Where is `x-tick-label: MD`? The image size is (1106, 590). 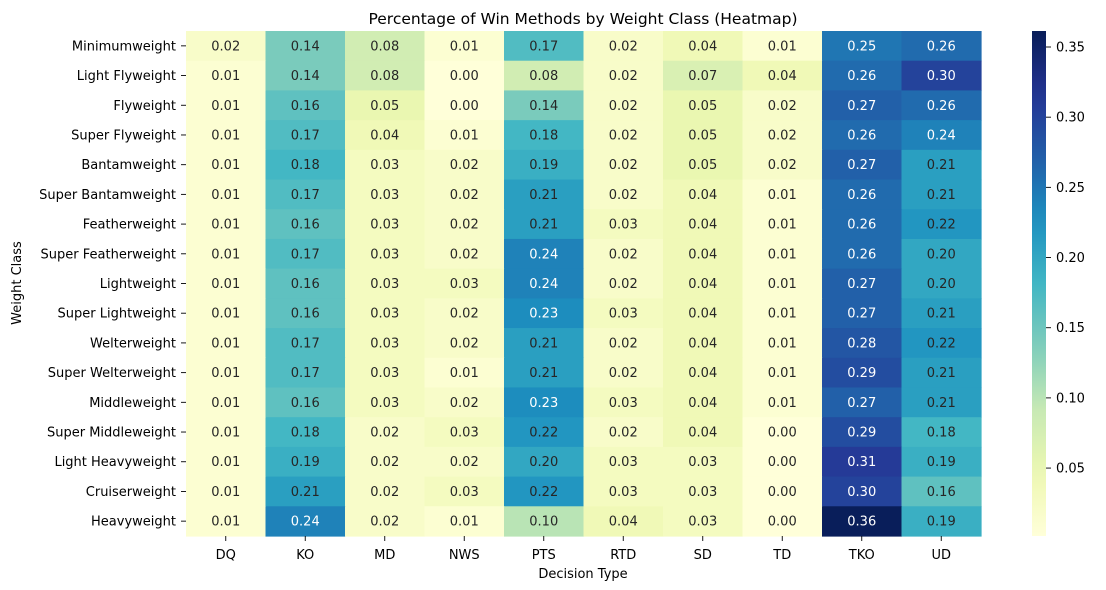
x-tick-label: MD is located at coordinates (384, 555).